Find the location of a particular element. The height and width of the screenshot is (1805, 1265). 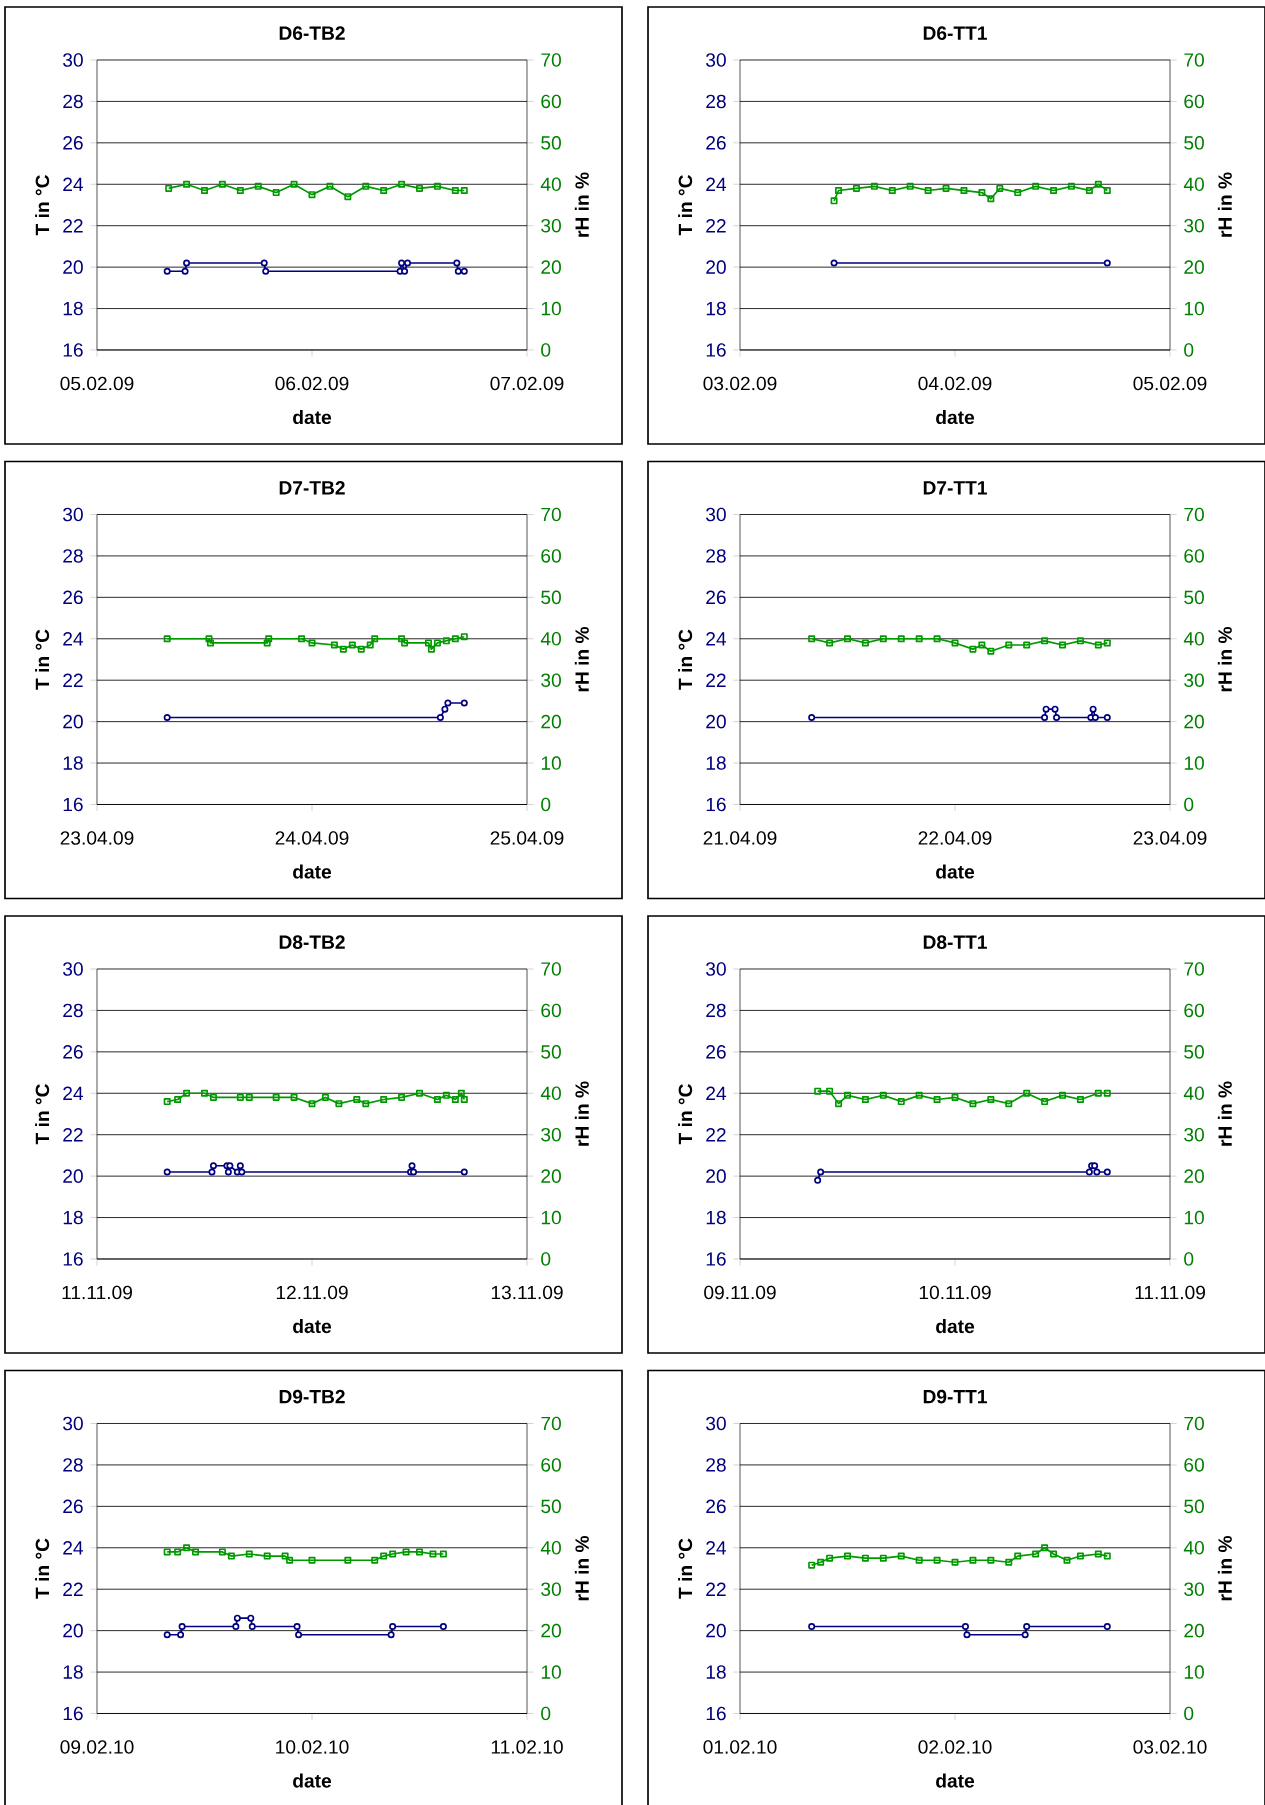

x-tick-label: 23.04.09 is located at coordinates (97, 838).